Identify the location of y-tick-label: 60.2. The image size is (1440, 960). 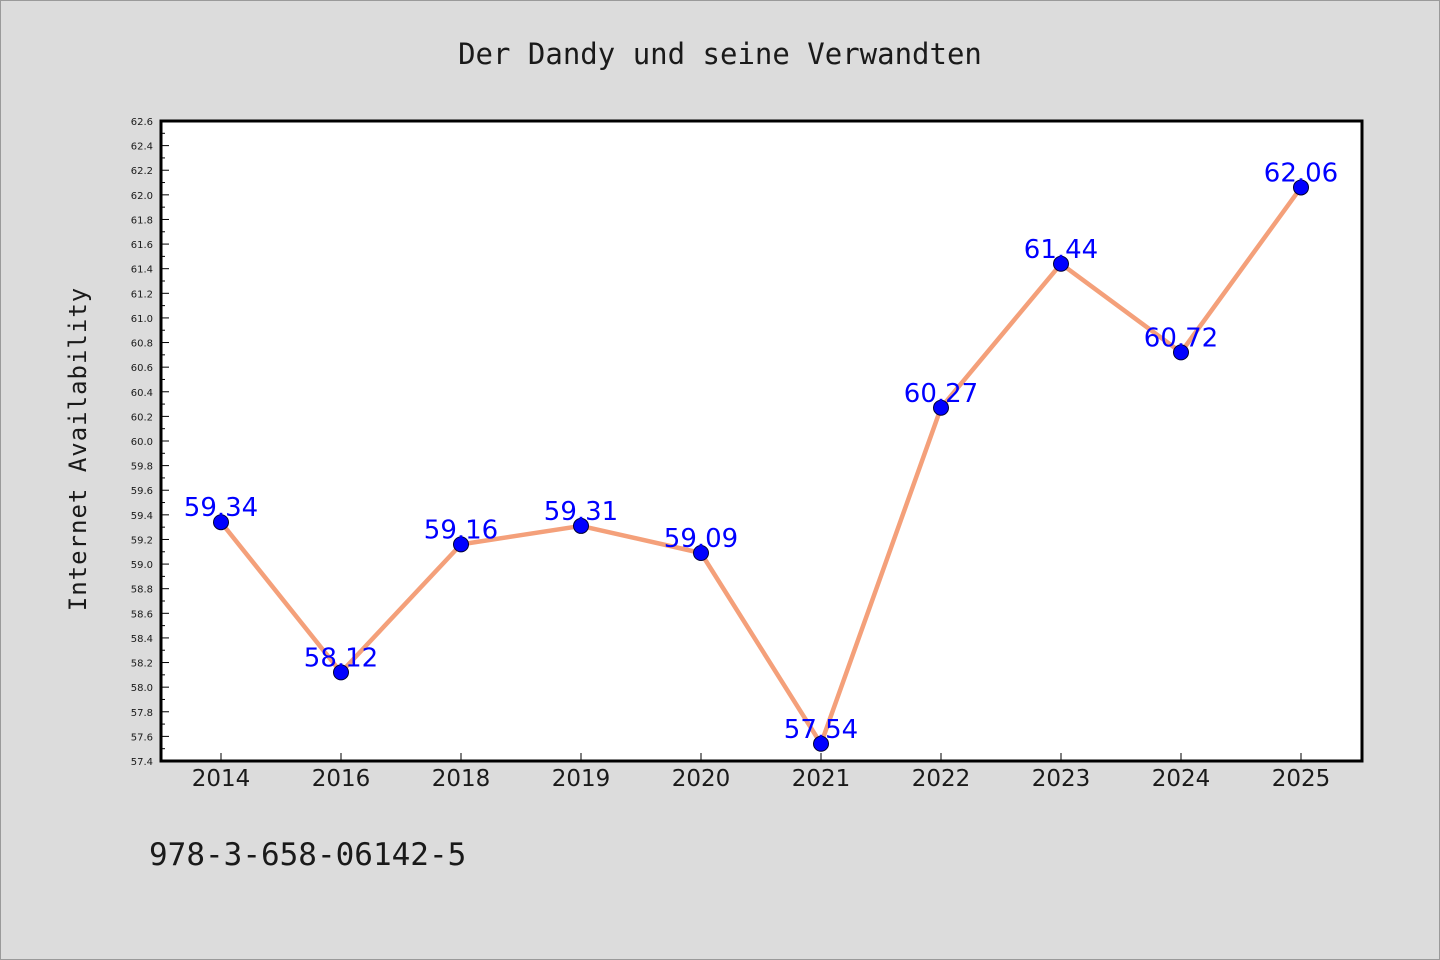
(142, 417).